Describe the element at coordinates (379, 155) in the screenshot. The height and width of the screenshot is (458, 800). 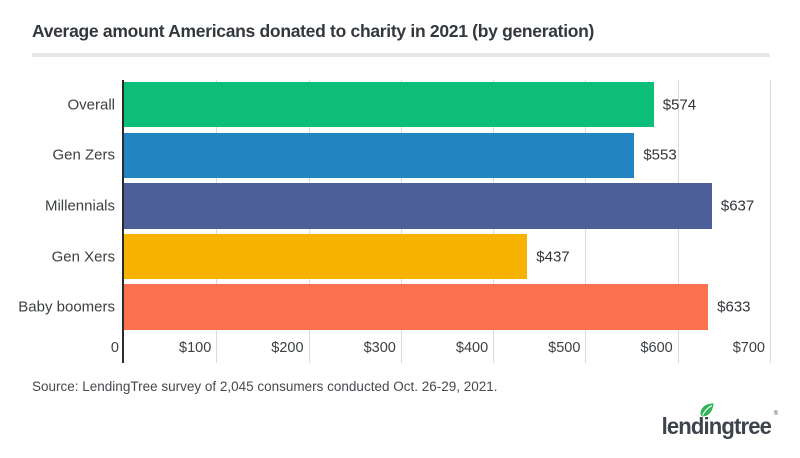
I see `bar-gen-zers` at that location.